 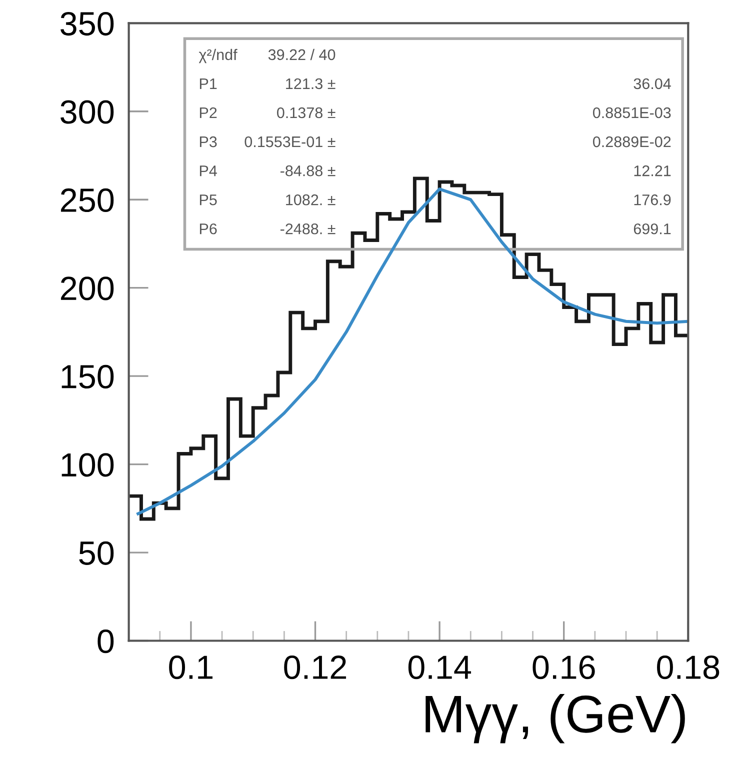 I want to click on y-tick-label: 300, so click(x=87, y=112).